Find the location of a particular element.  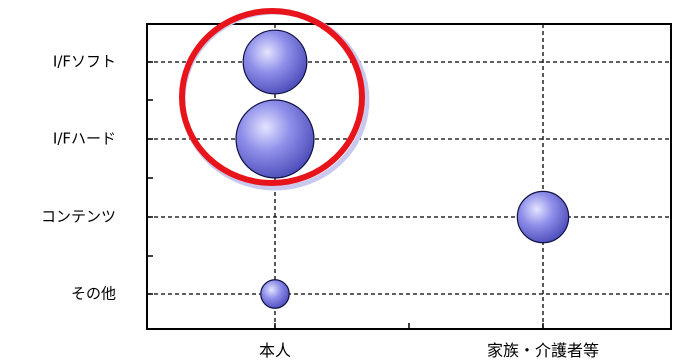

y-tick-label: I/Fソフト is located at coordinates (84, 62).